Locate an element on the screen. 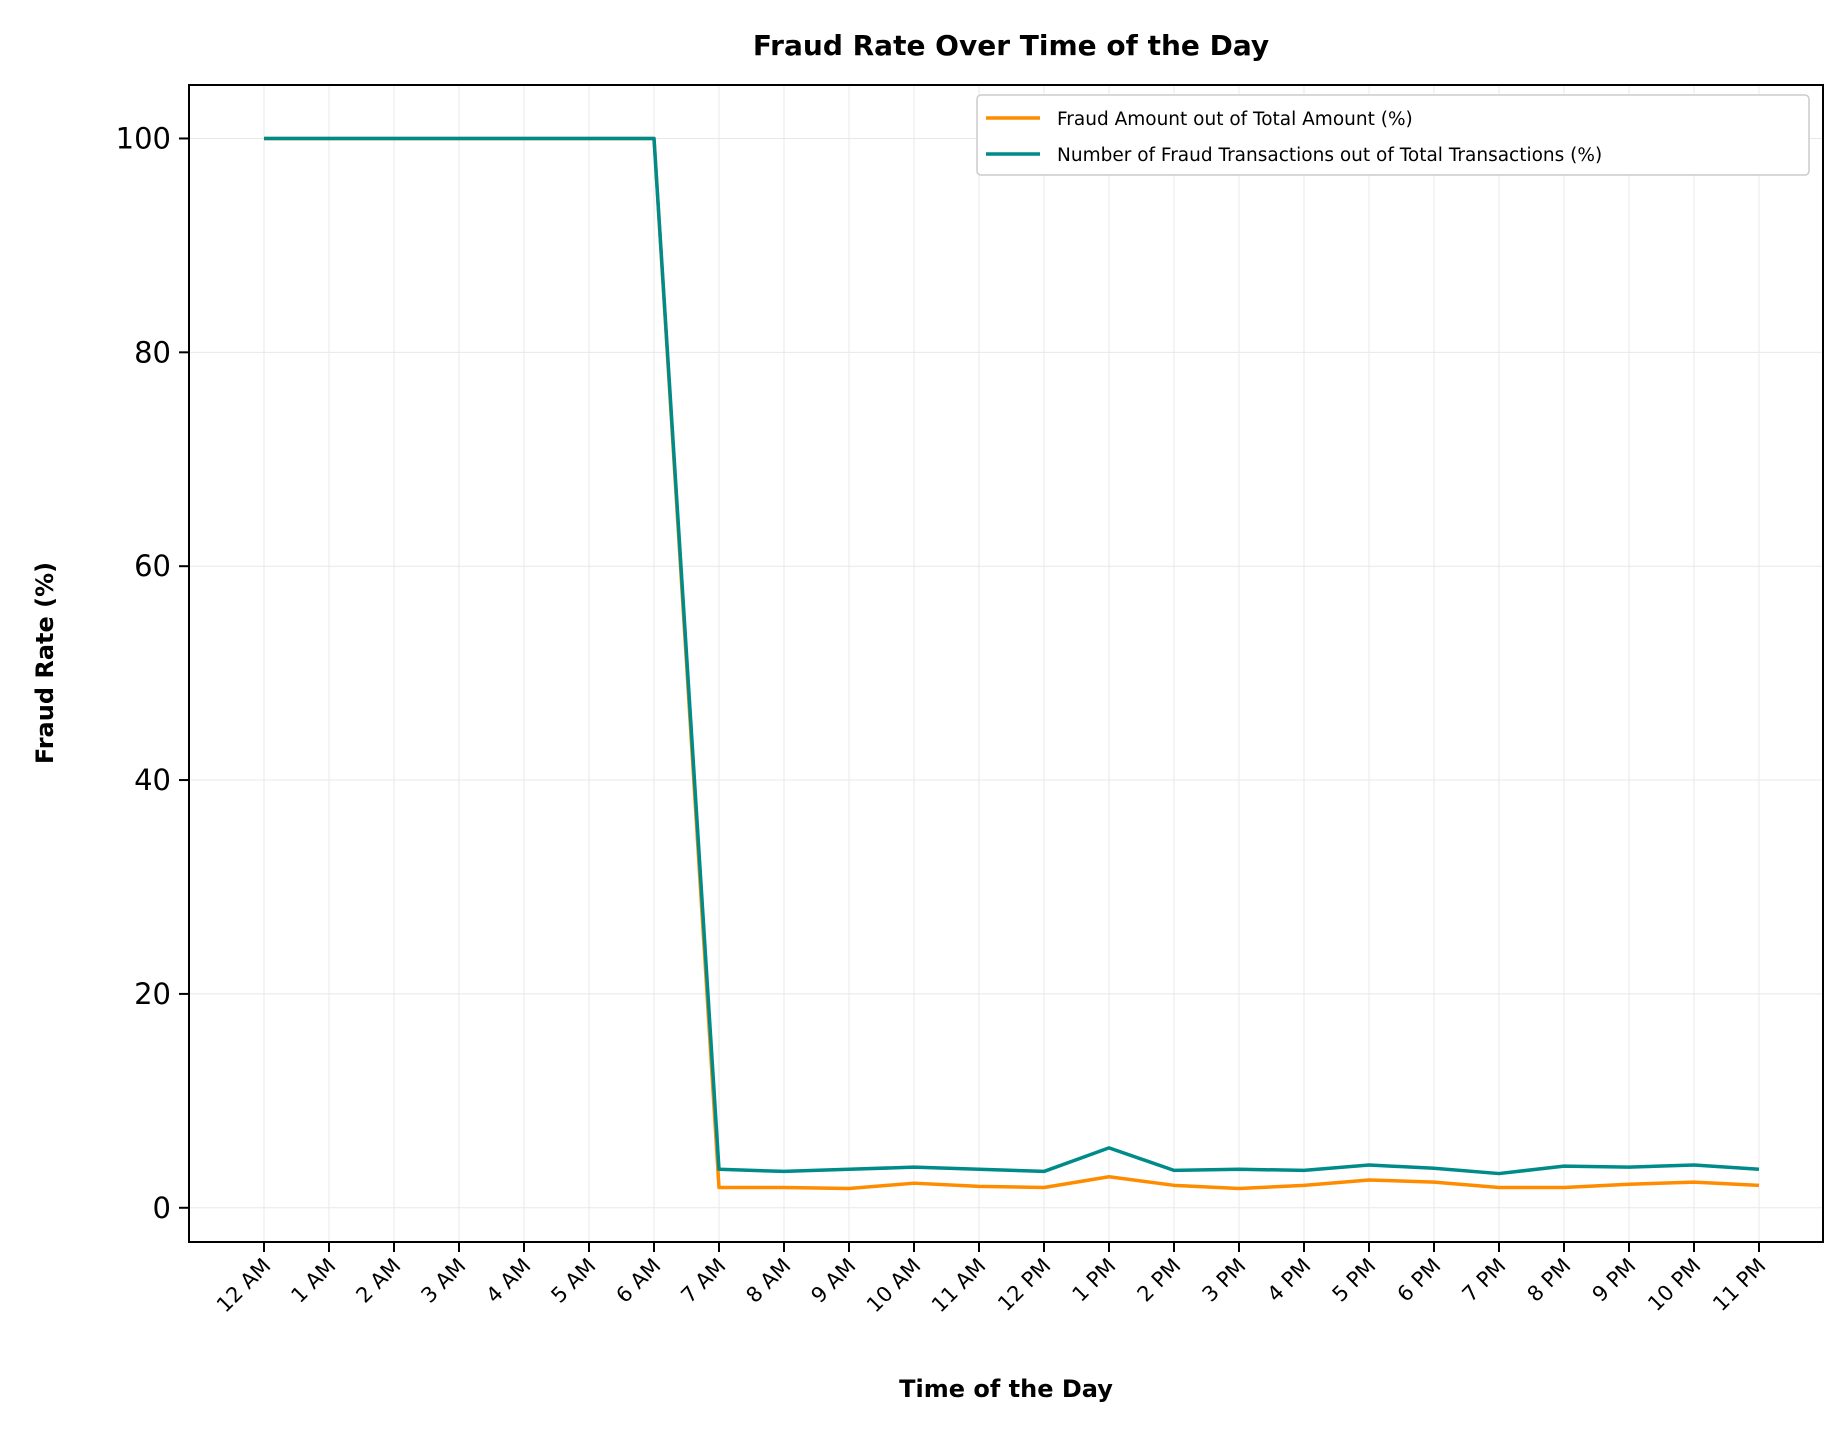 This screenshot has width=1845, height=1431. x-tick-label-14: 2 PM is located at coordinates (1159, 1280).